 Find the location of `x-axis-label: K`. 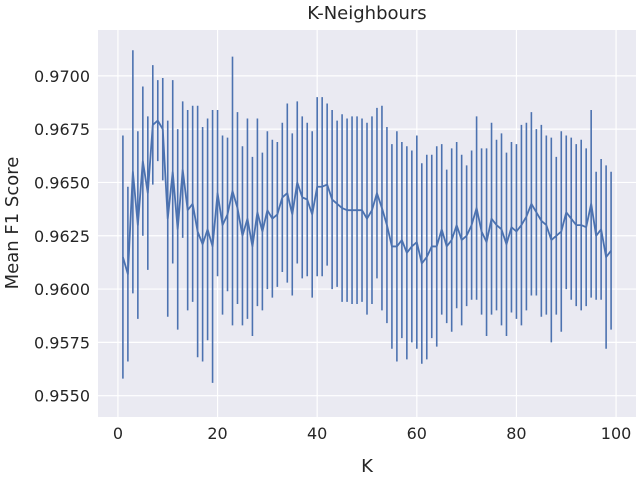

x-axis-label: K is located at coordinates (367, 466).